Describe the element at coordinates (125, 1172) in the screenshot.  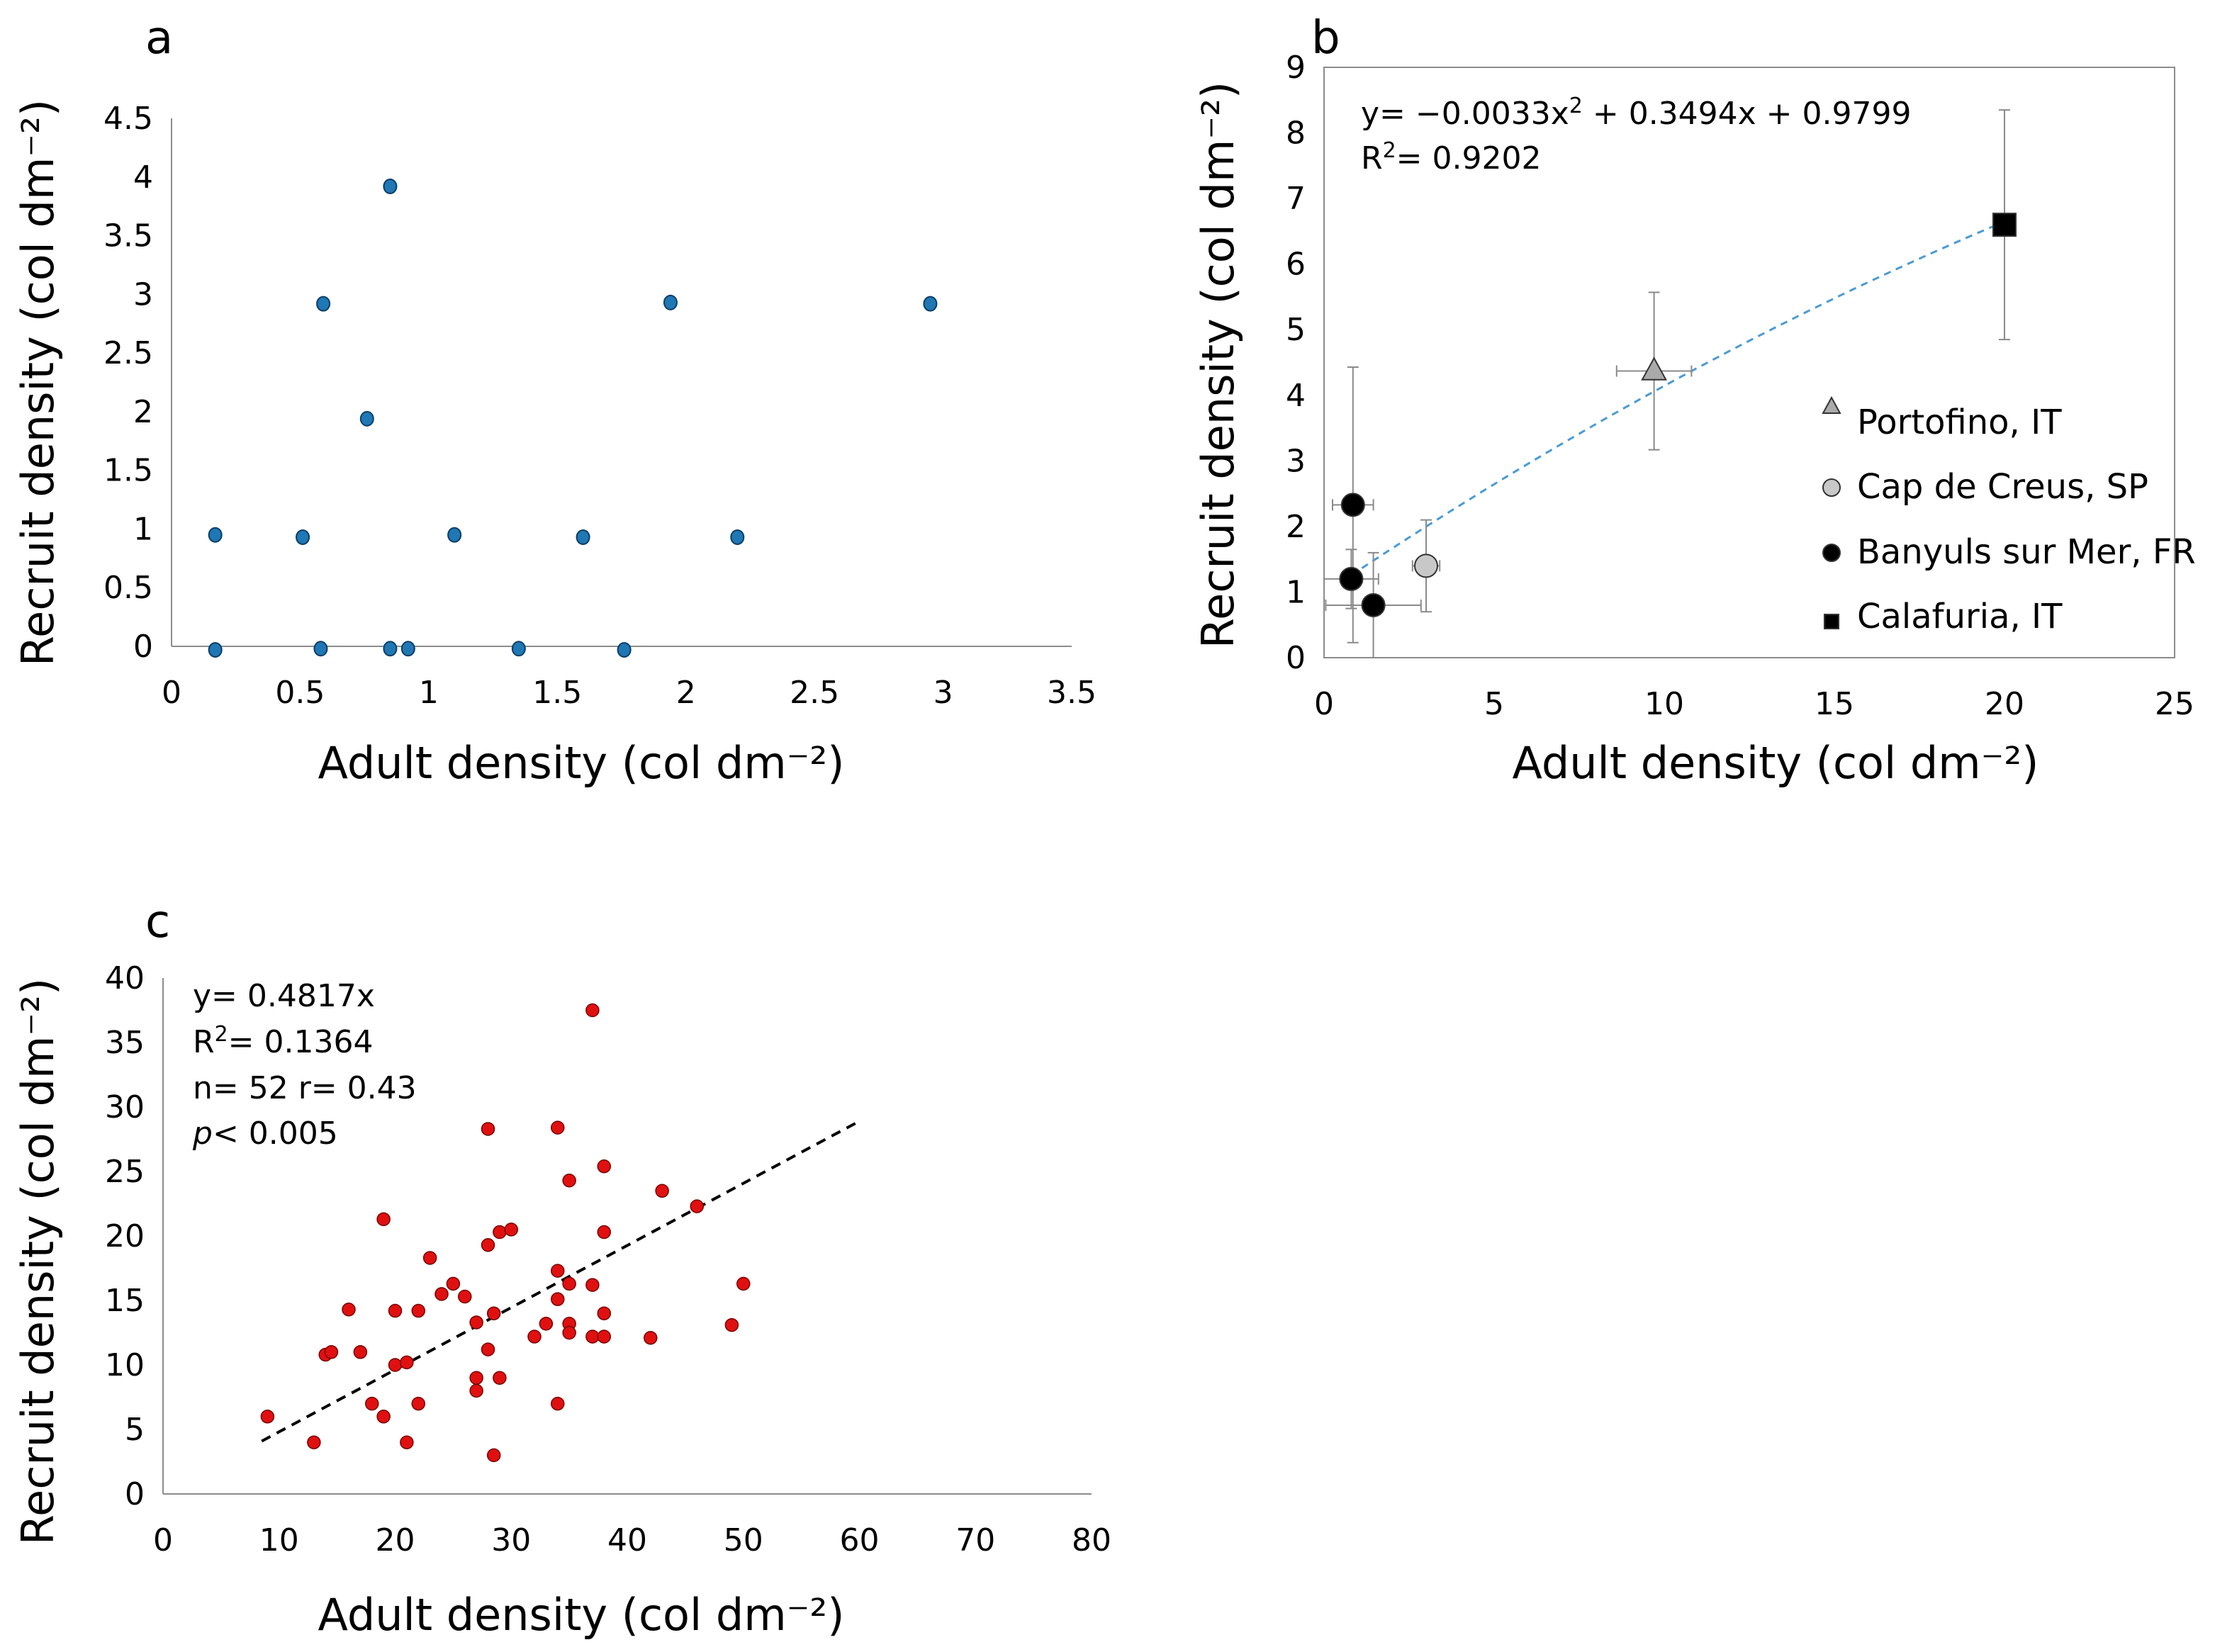
I see `y-tick-label: 25` at that location.